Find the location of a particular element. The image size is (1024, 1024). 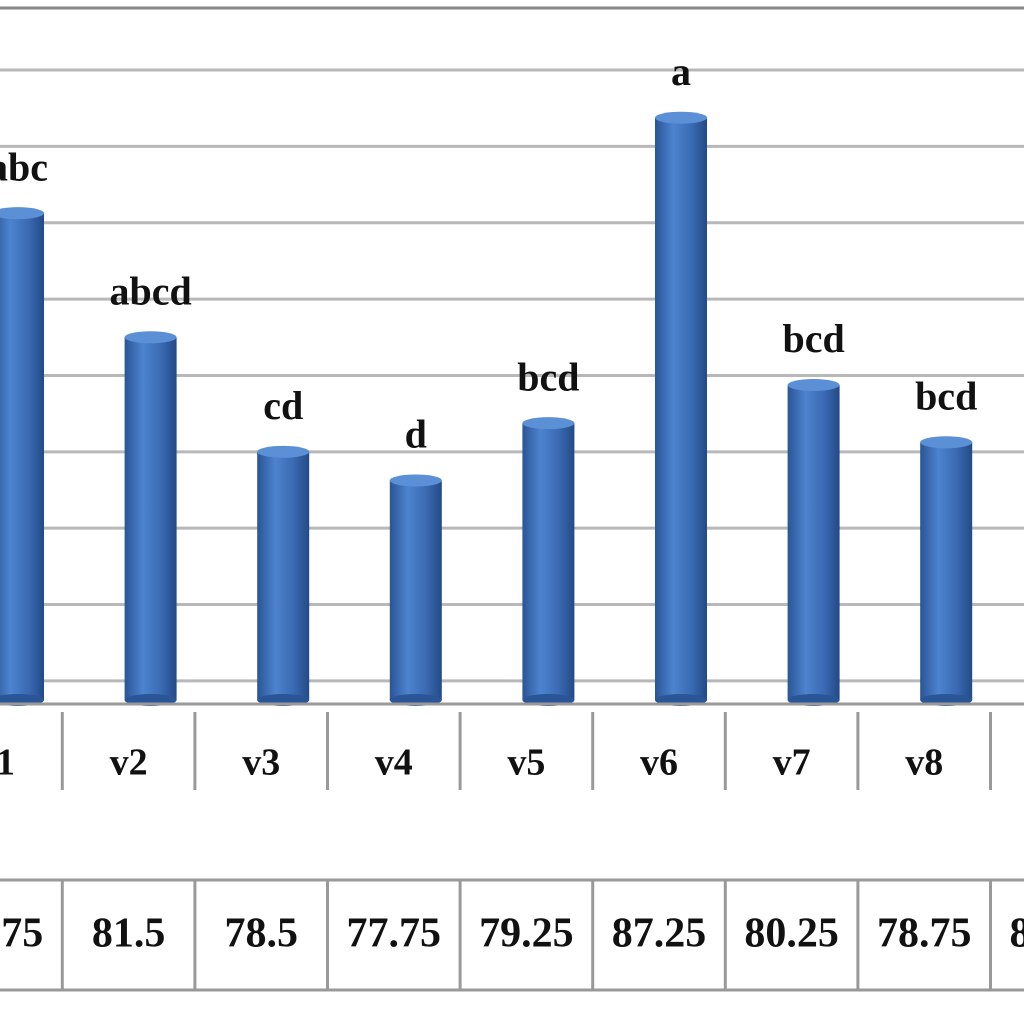

x-tick-label: v1 is located at coordinates (7, 763).